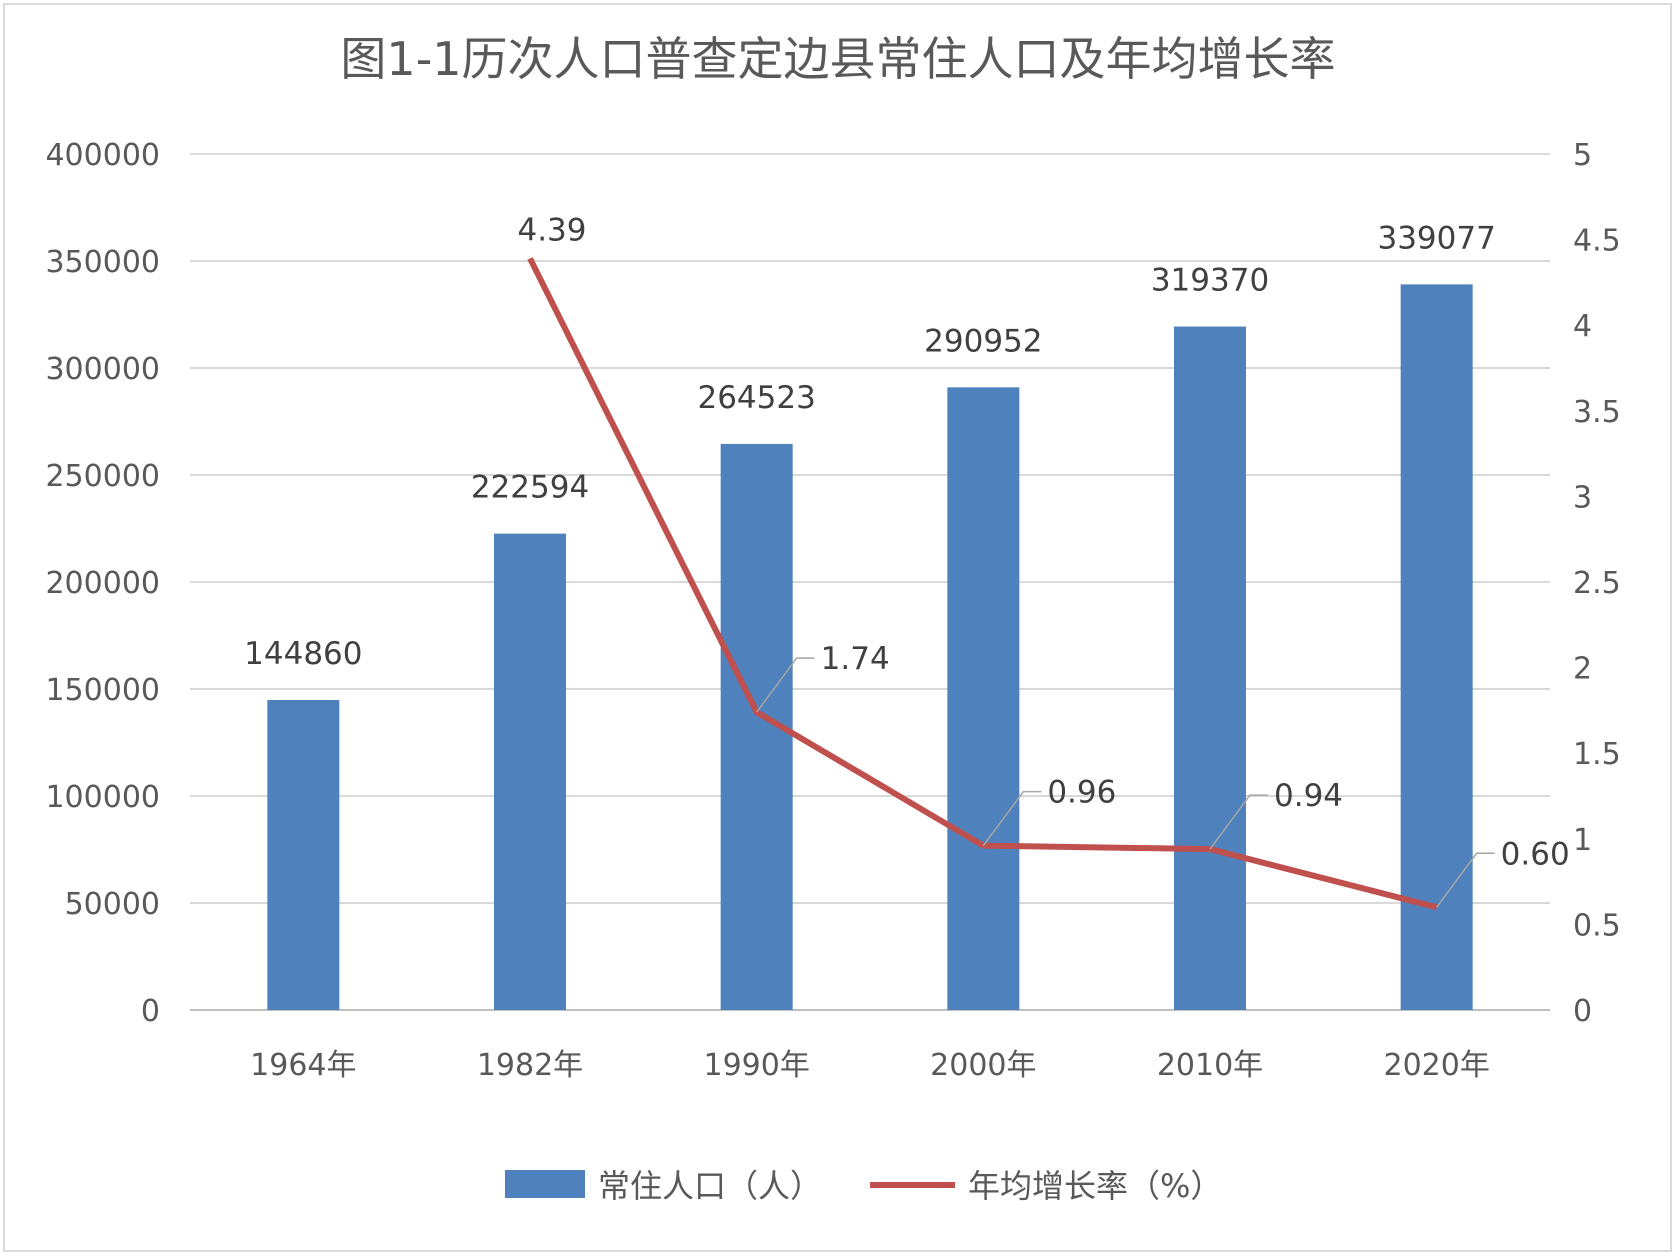 Image resolution: width=1677 pixels, height=1257 pixels. What do you see at coordinates (756, 1065) in the screenshot?
I see `x-tick-label: 1990年` at bounding box center [756, 1065].